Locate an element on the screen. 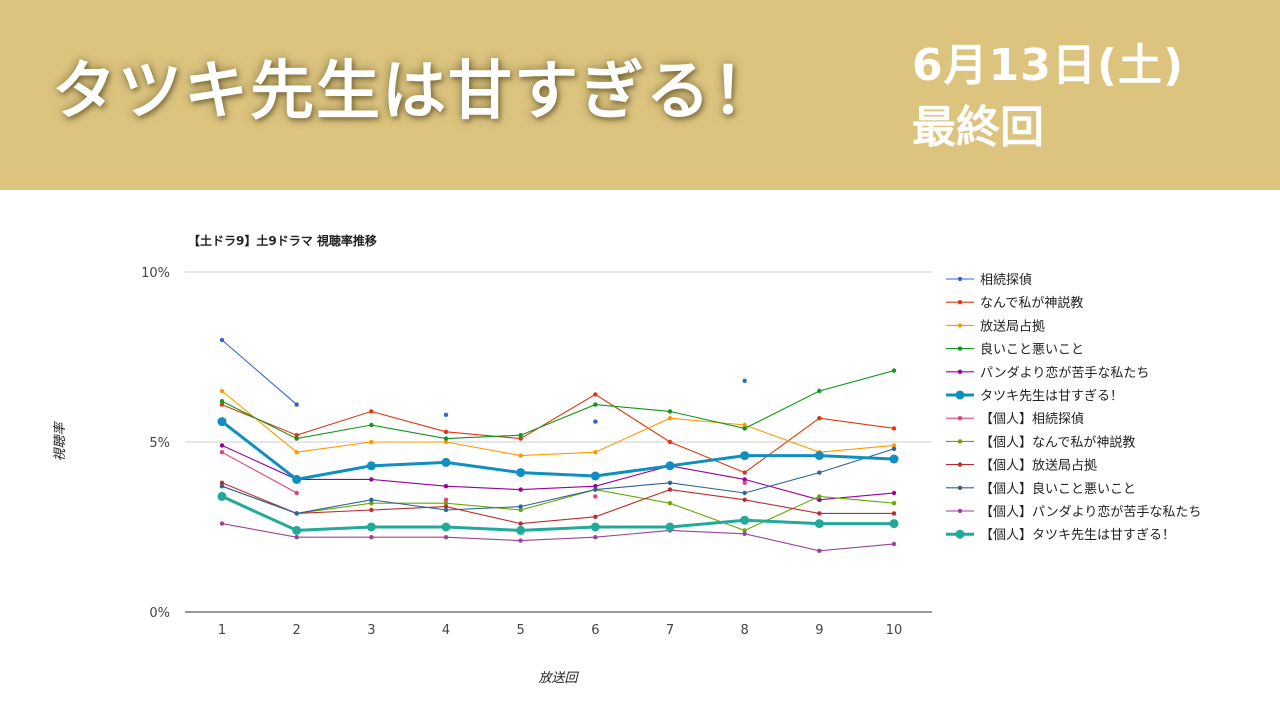 The height and width of the screenshot is (720, 1280). legend-item: 【個人】相続探偵 is located at coordinates (1015, 419).